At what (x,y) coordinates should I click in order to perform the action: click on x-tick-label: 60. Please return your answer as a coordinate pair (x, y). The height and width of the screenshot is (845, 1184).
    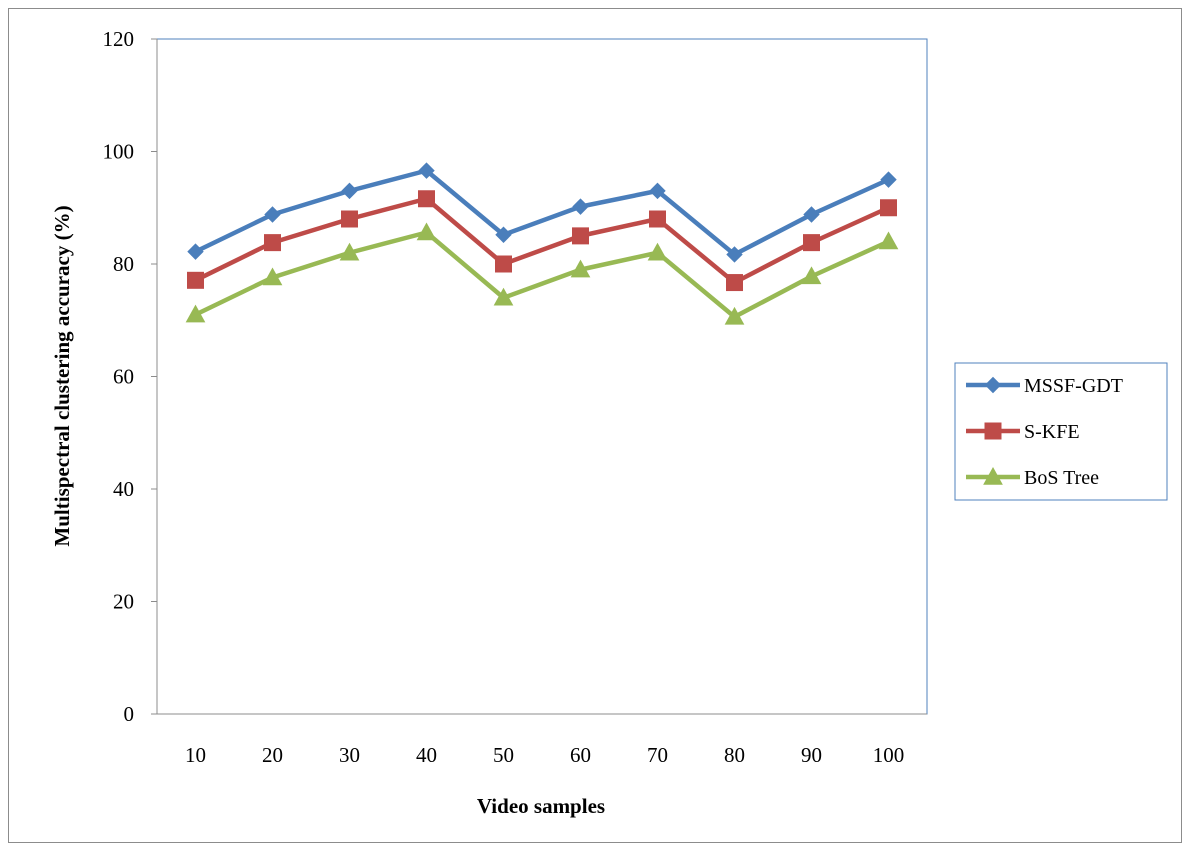
    Looking at the image, I should click on (580, 755).